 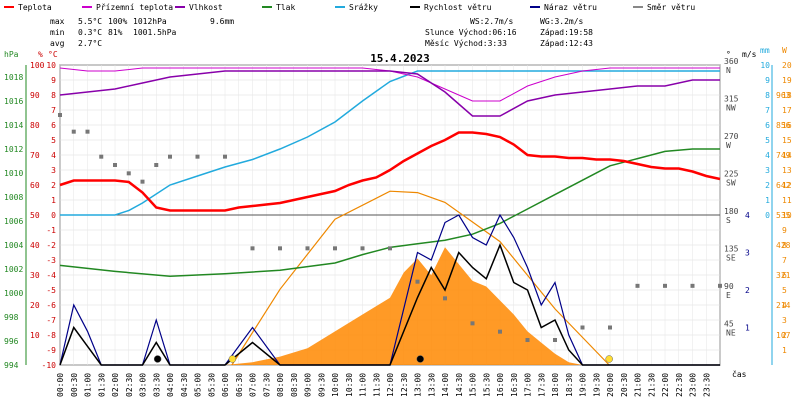 What do you see at coordinates (747, 253) in the screenshot?
I see `ms-tick: 3` at bounding box center [747, 253].